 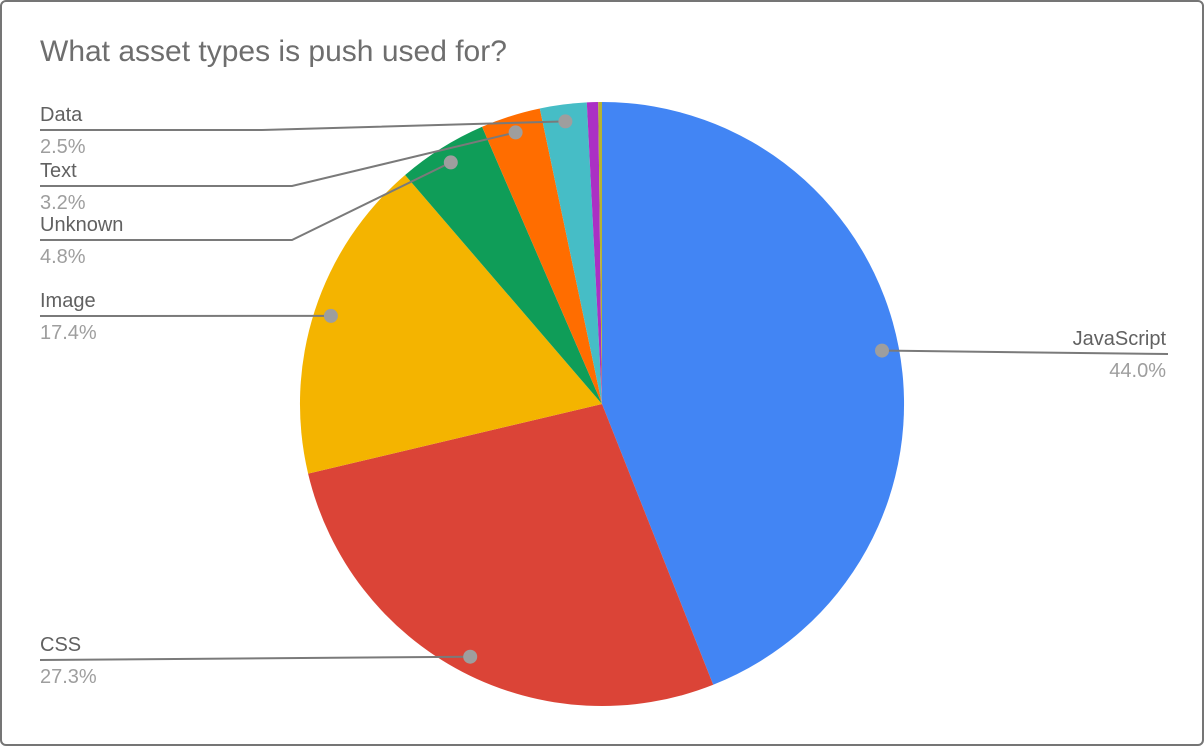 What do you see at coordinates (882, 350) in the screenshot?
I see `callout-dot-javascript` at bounding box center [882, 350].